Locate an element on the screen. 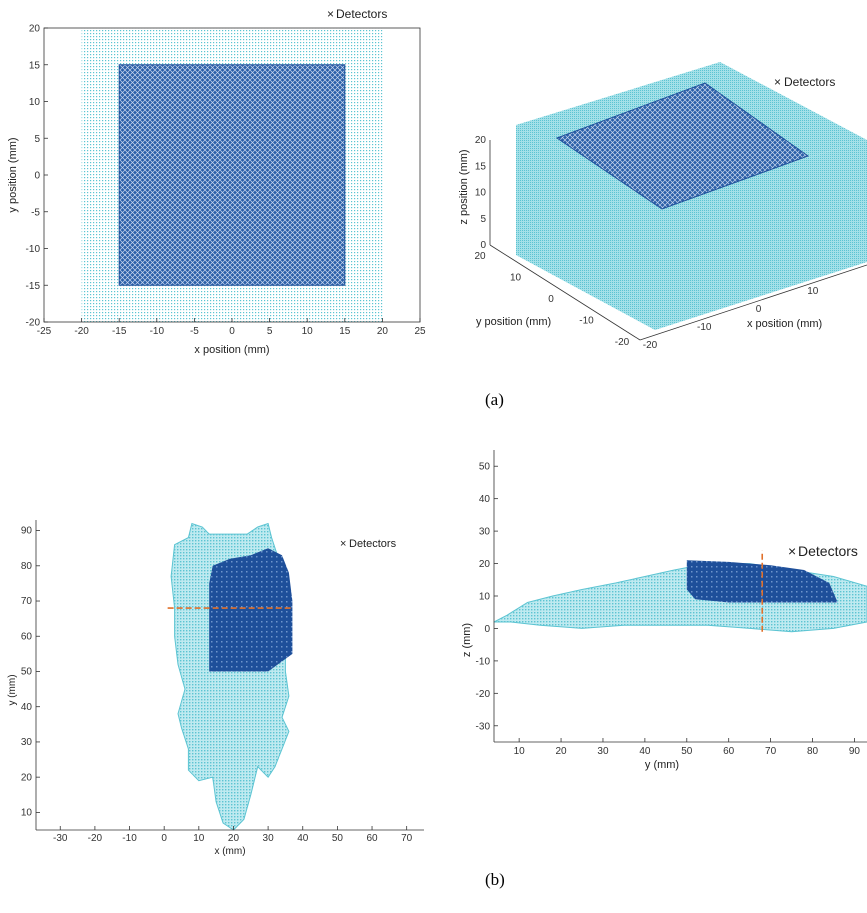  axes-3d is located at coordinates (678, 240).